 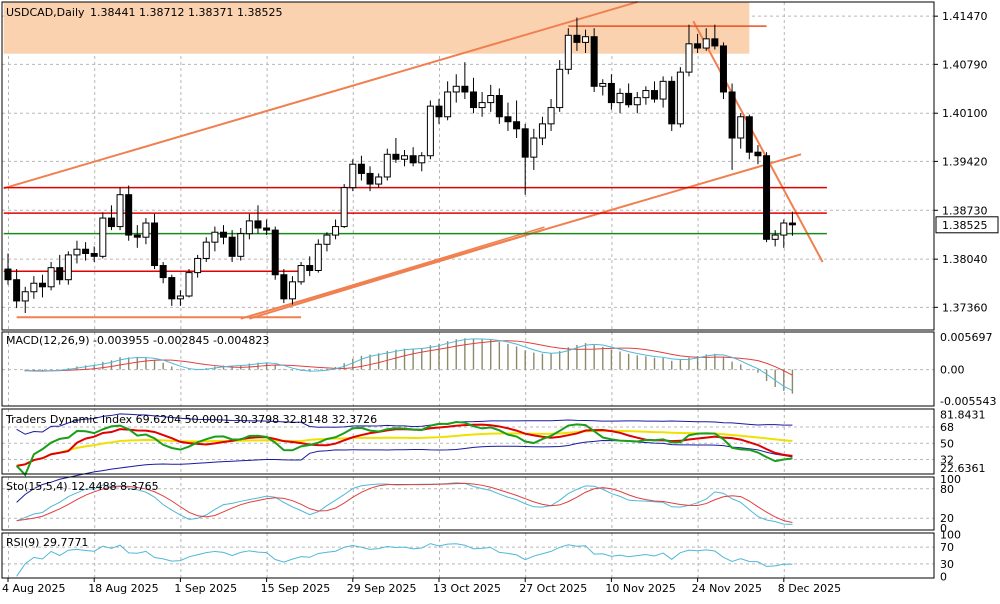 I want to click on tdi-price-line, so click(x=404, y=449).